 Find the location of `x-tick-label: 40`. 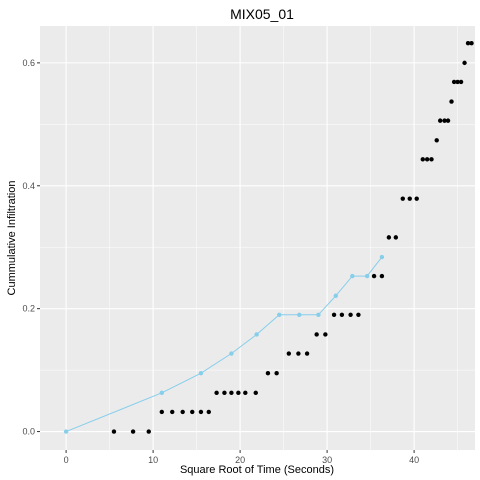

x-tick-label: 40 is located at coordinates (414, 460).